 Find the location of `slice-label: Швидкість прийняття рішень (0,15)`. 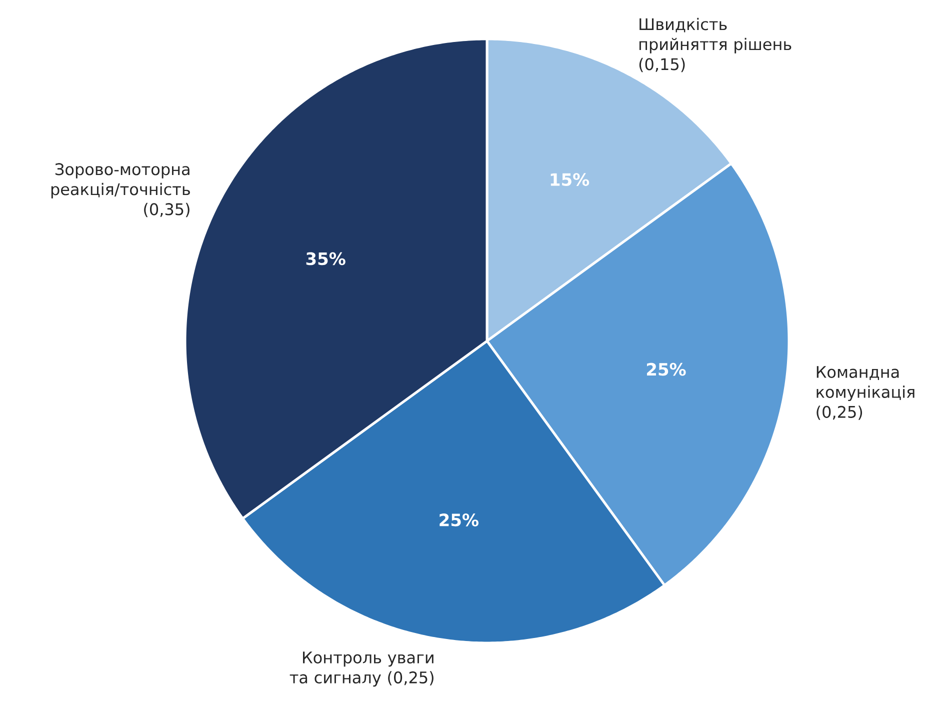

slice-label: Швидкість прийняття рішень (0,15) is located at coordinates (715, 45).